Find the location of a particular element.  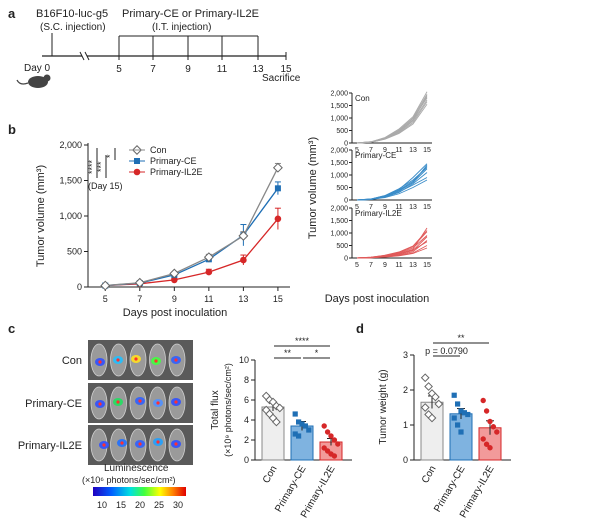

x-tick-label: 15 is located at coordinates (278, 299).